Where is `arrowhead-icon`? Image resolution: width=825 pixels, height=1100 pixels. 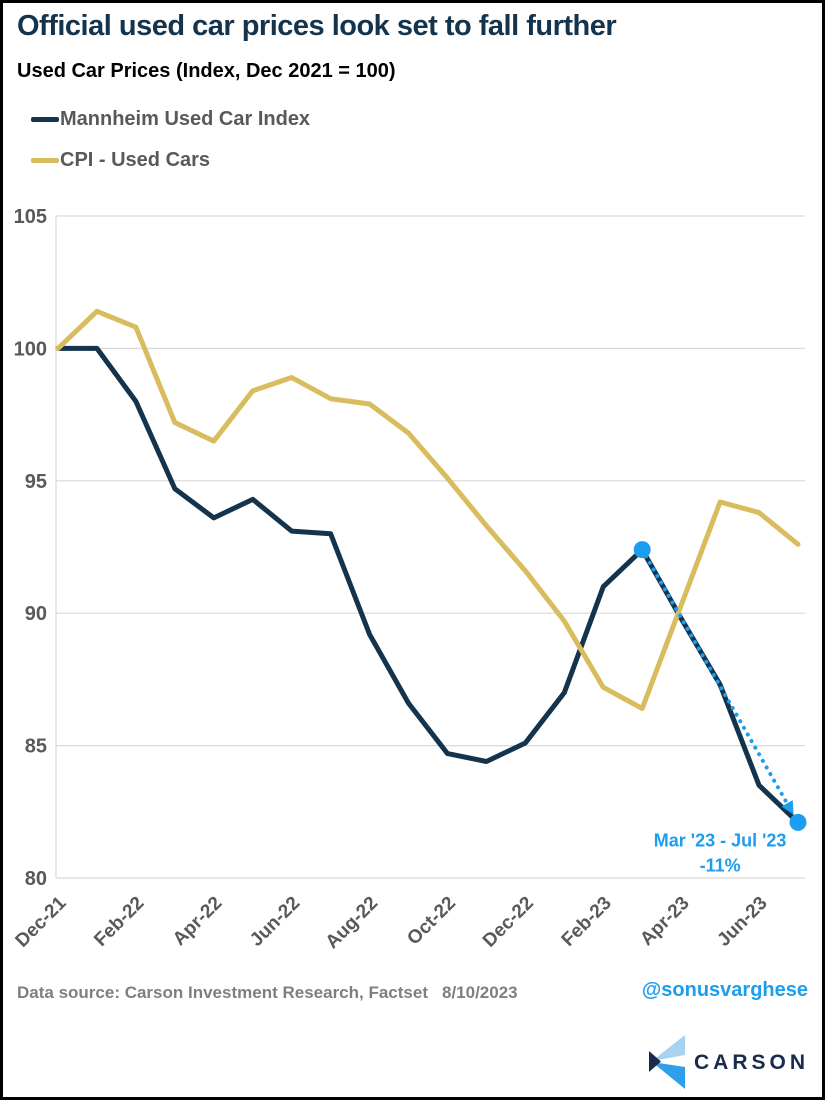 arrowhead-icon is located at coordinates (787, 807).